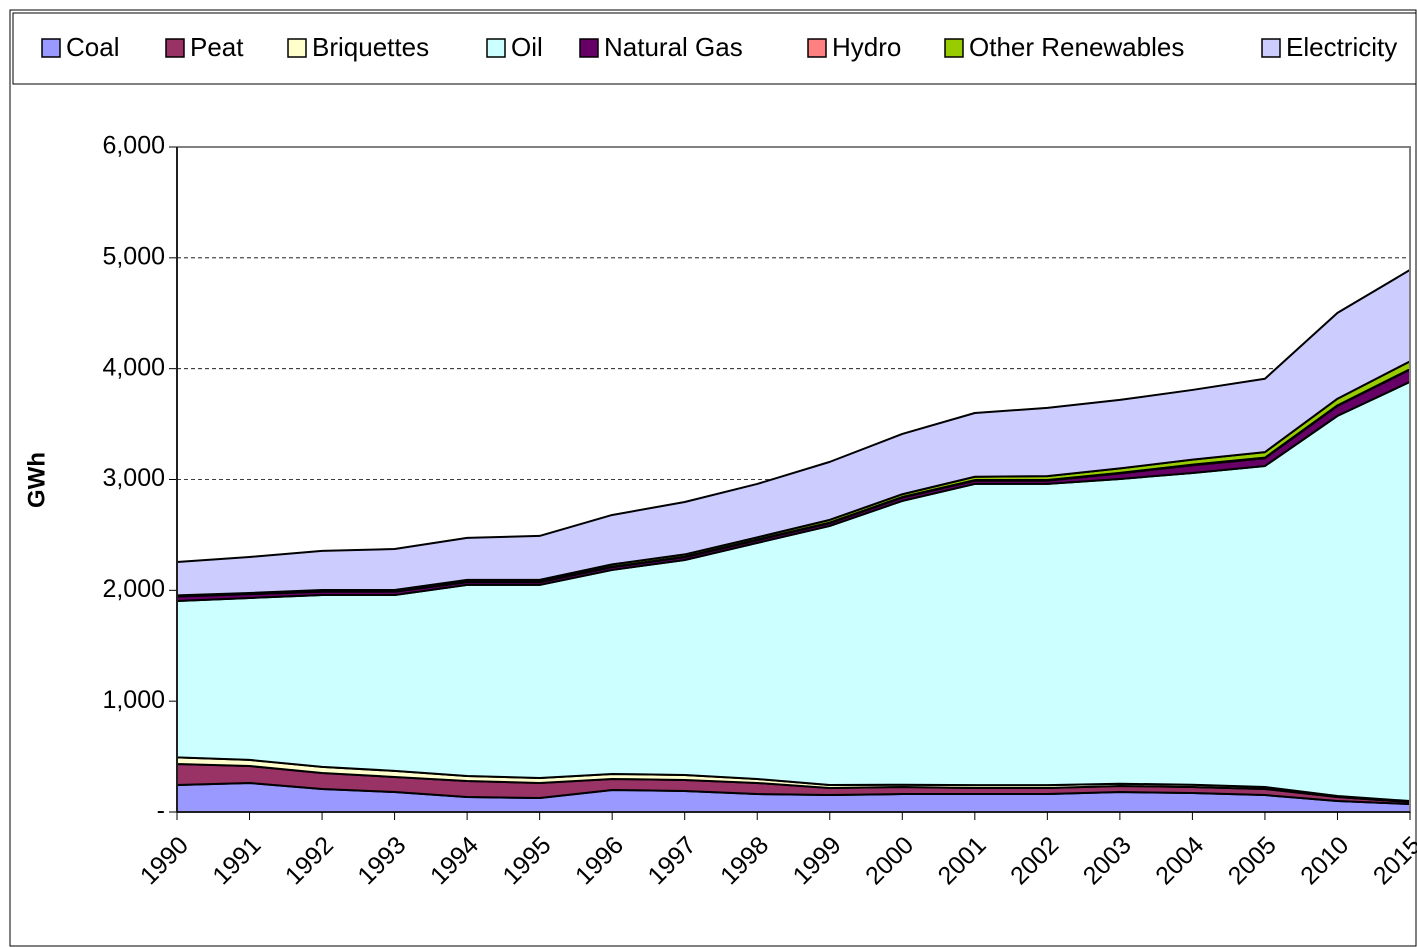 This screenshot has height=947, width=1417. I want to click on y-tick-label: 6,000, so click(133, 146).